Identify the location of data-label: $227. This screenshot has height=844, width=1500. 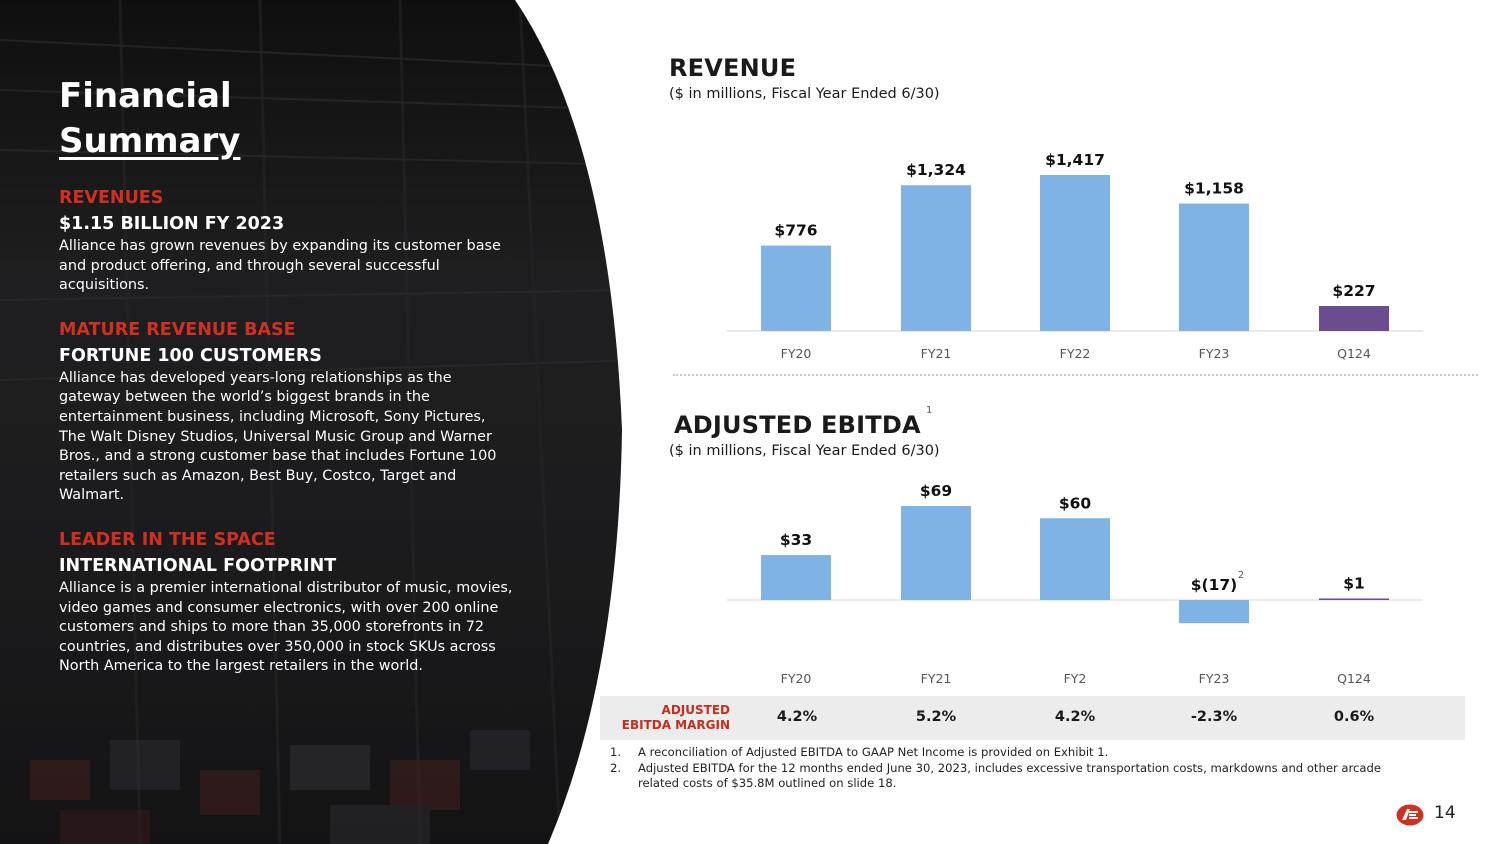
(1353, 291).